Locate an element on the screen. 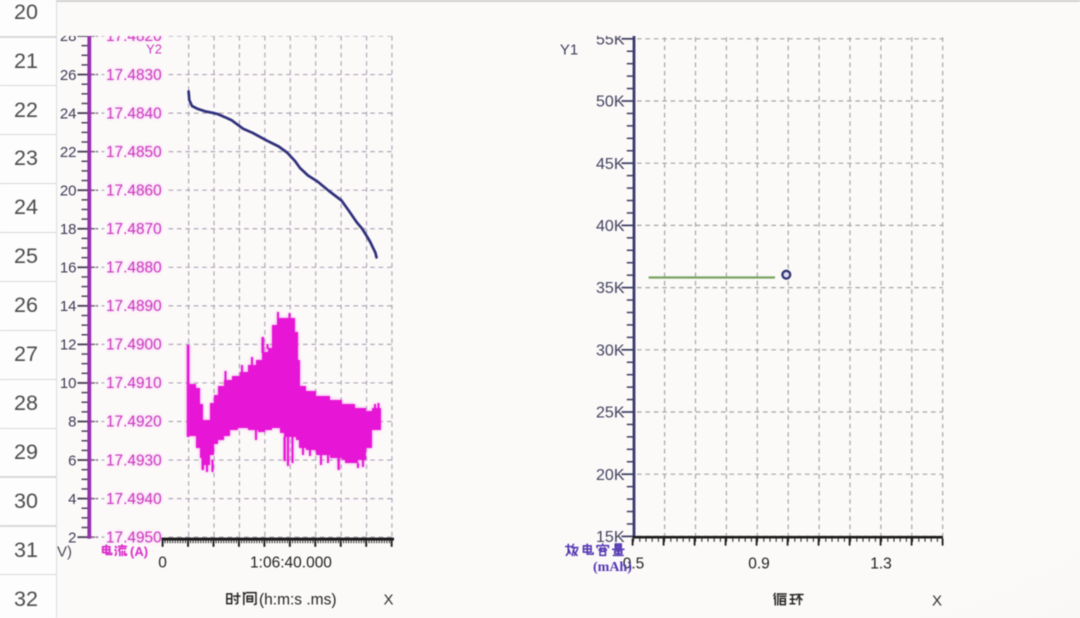  svg-text: 20 is located at coordinates (68, 190).